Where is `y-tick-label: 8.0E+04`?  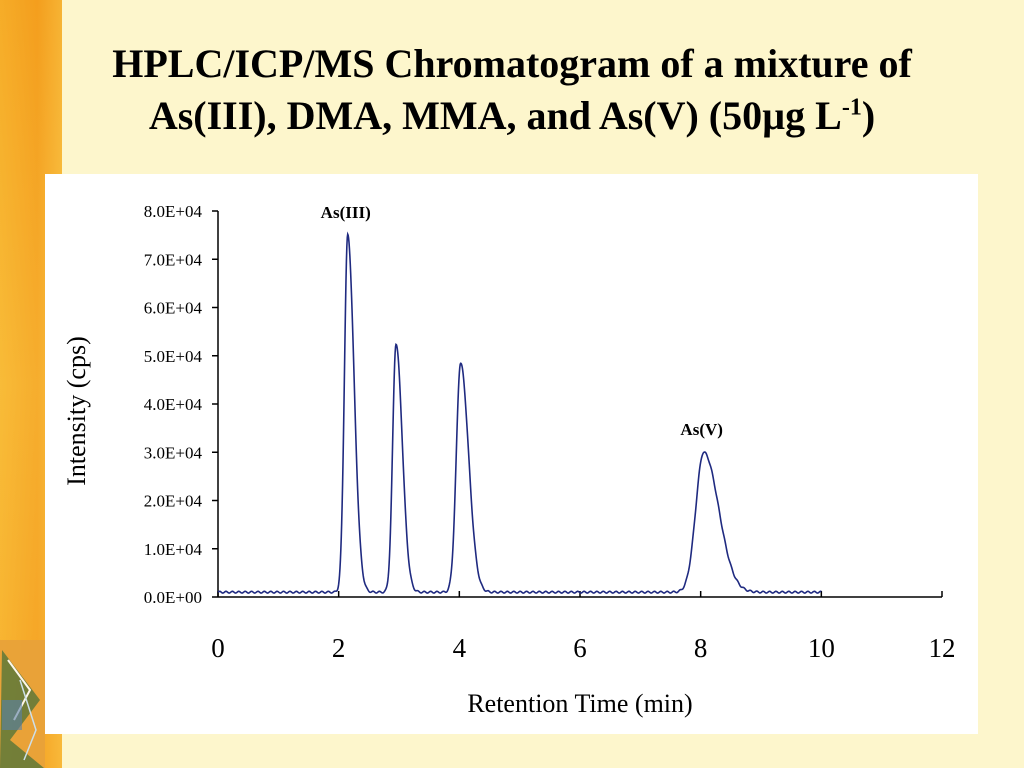
y-tick-label: 8.0E+04 is located at coordinates (173, 211).